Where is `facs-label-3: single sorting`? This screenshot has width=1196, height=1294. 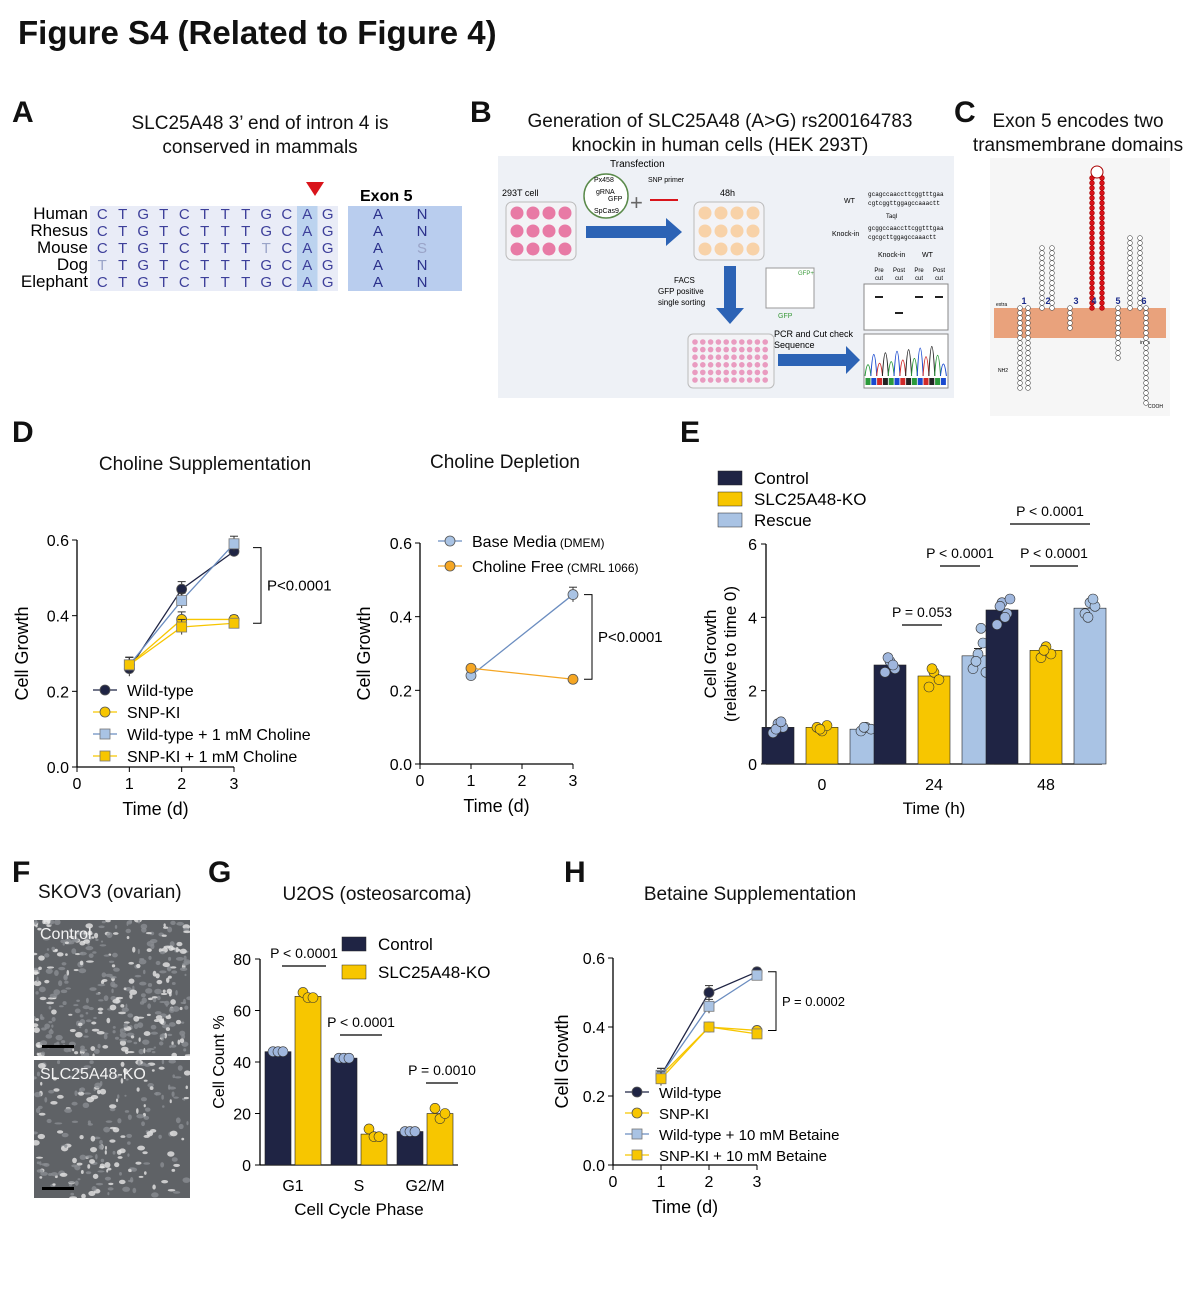 facs-label-3: single sorting is located at coordinates (681, 302).